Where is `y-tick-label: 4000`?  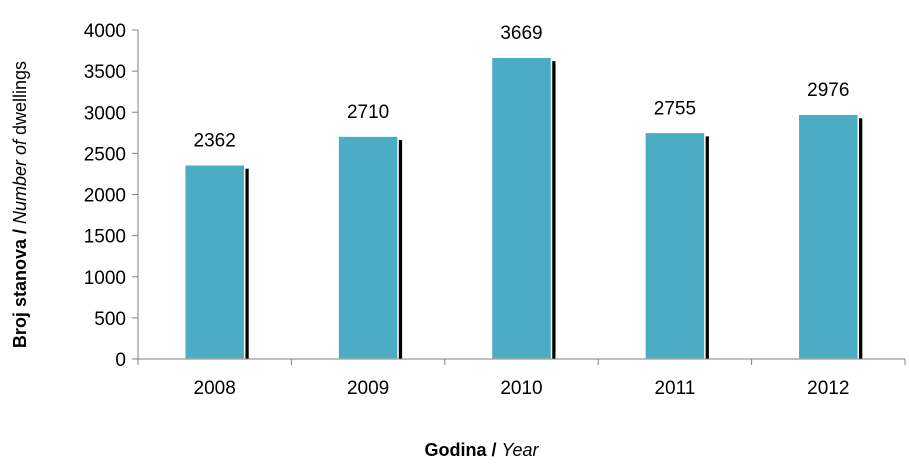 y-tick-label: 4000 is located at coordinates (105, 31).